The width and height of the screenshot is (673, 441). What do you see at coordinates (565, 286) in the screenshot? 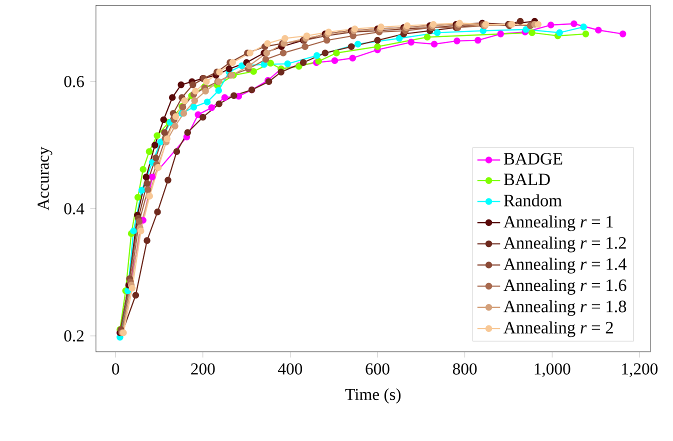
I see `legend-label: Annealing r = 1.6` at bounding box center [565, 286].